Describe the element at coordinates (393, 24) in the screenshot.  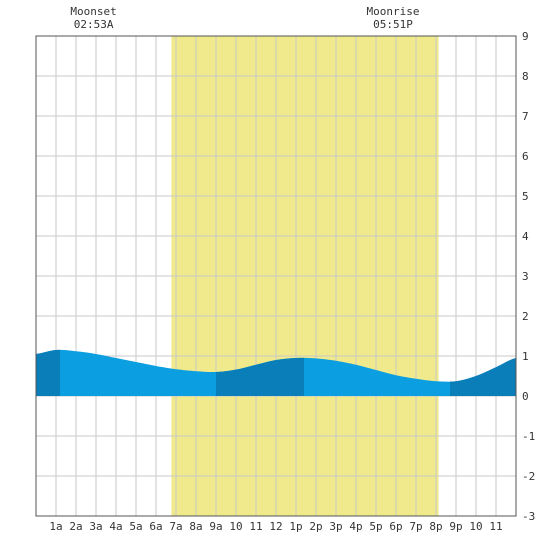
I see `moon-event-time: 05:51P` at that location.